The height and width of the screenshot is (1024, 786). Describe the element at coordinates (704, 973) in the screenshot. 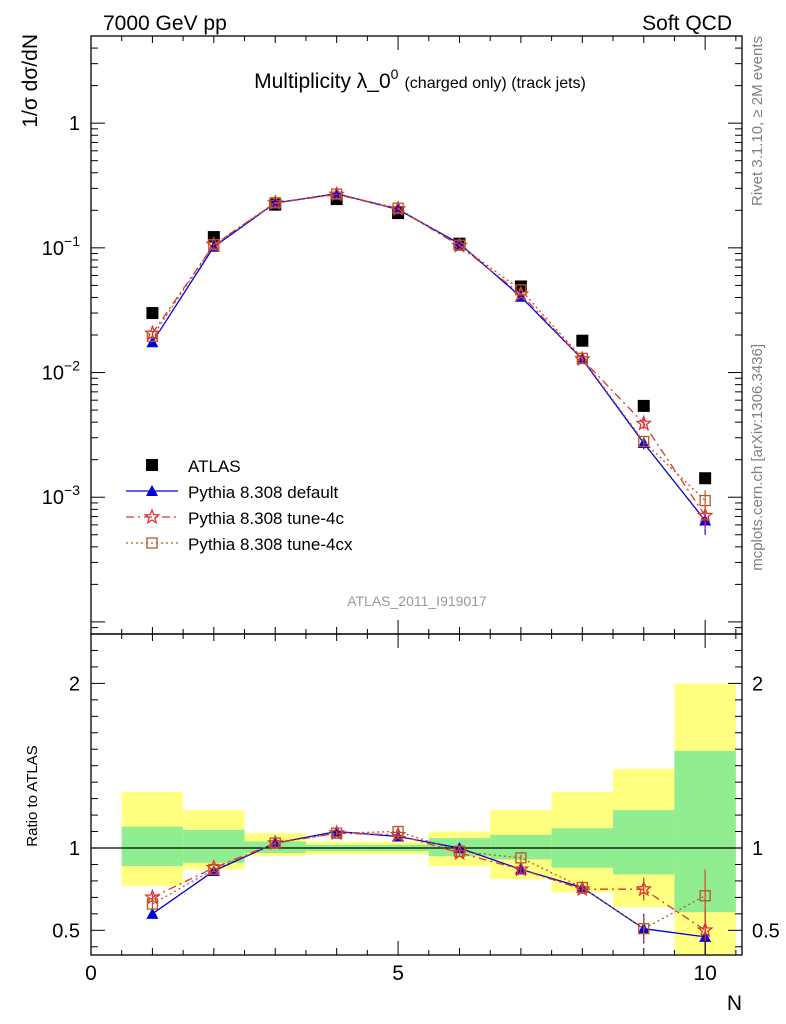

I see `x-tick-label: 10` at that location.